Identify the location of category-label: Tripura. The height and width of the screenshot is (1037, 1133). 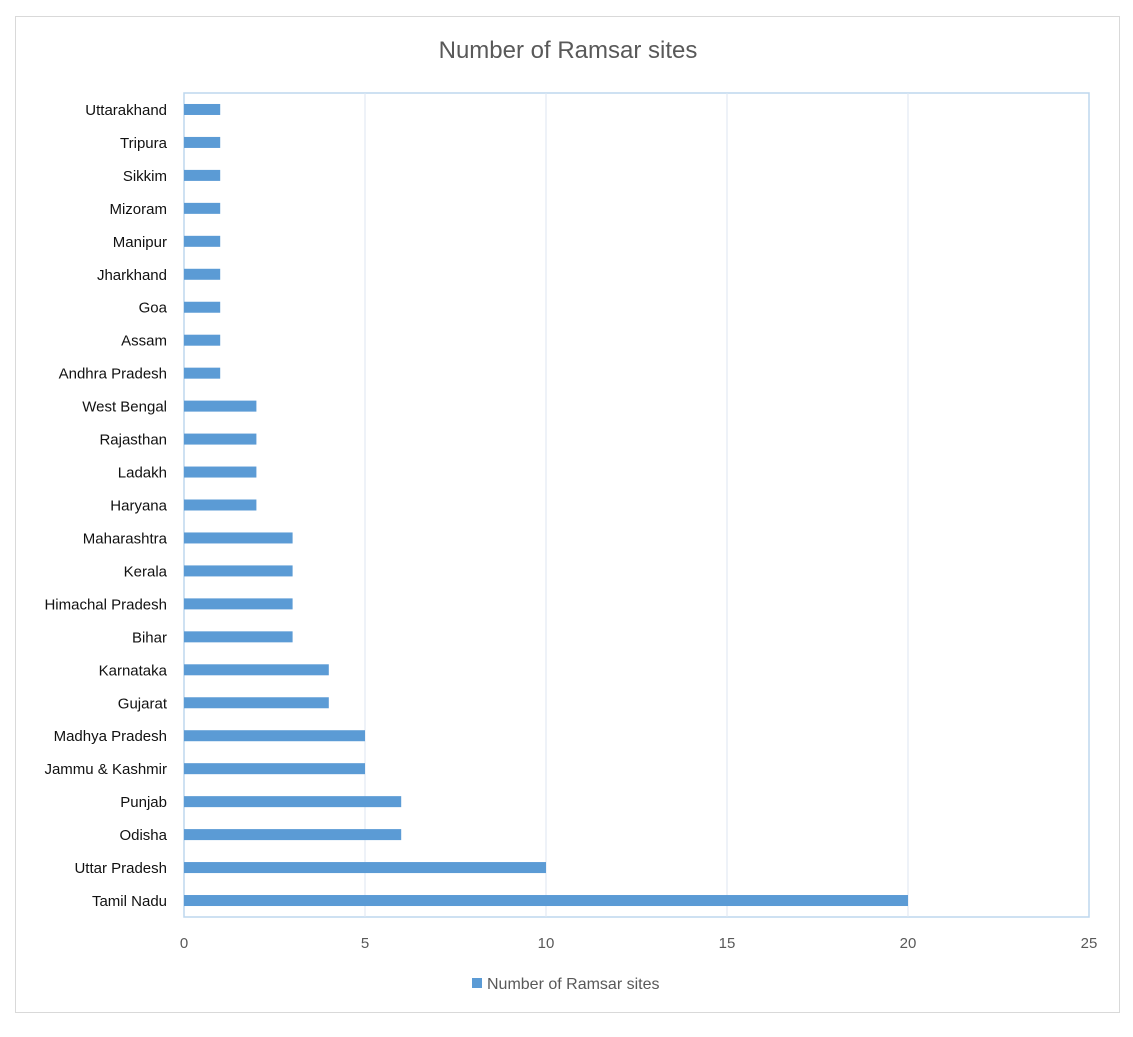
(144, 143).